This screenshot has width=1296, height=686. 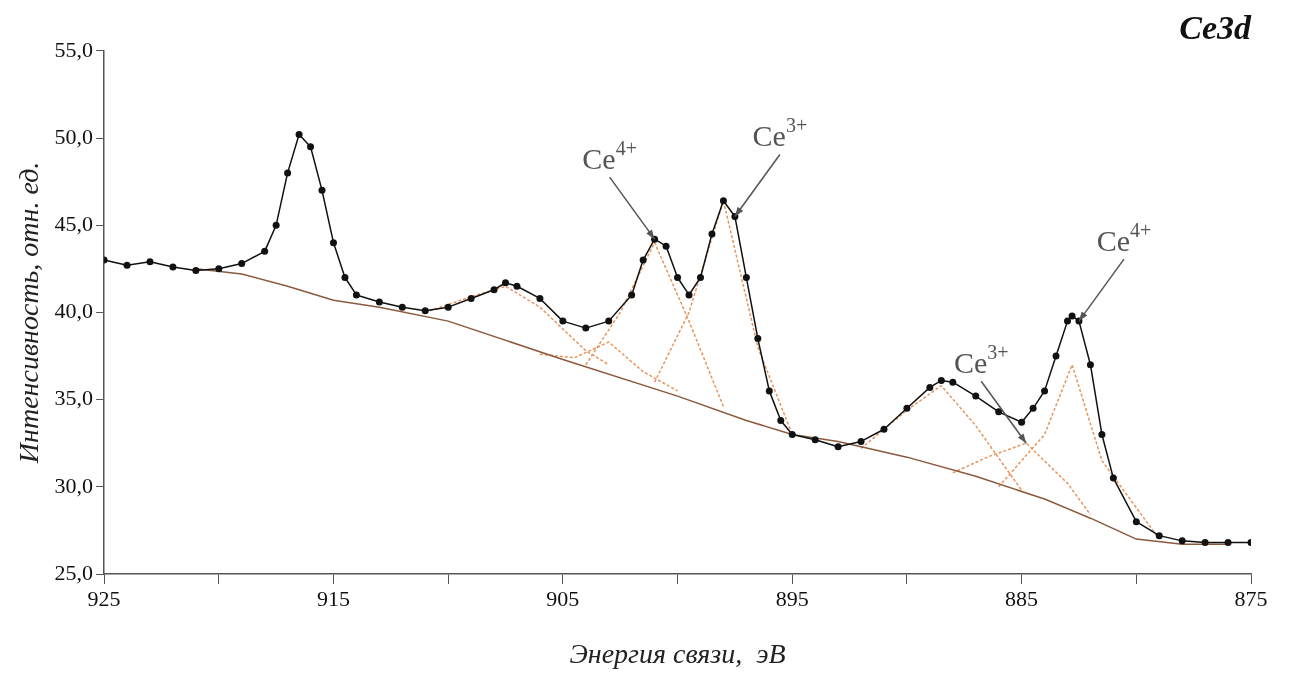 I want to click on y-tick-label: 25,0, so click(x=74, y=572).